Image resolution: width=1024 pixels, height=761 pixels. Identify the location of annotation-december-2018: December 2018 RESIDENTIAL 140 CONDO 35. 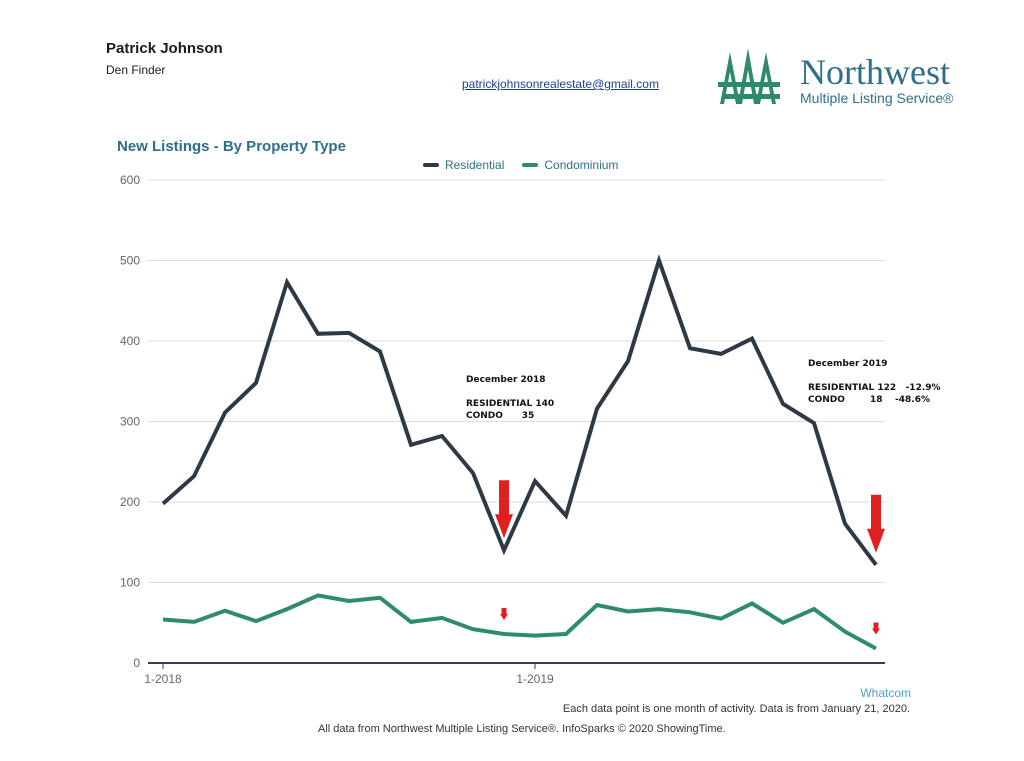
(510, 398).